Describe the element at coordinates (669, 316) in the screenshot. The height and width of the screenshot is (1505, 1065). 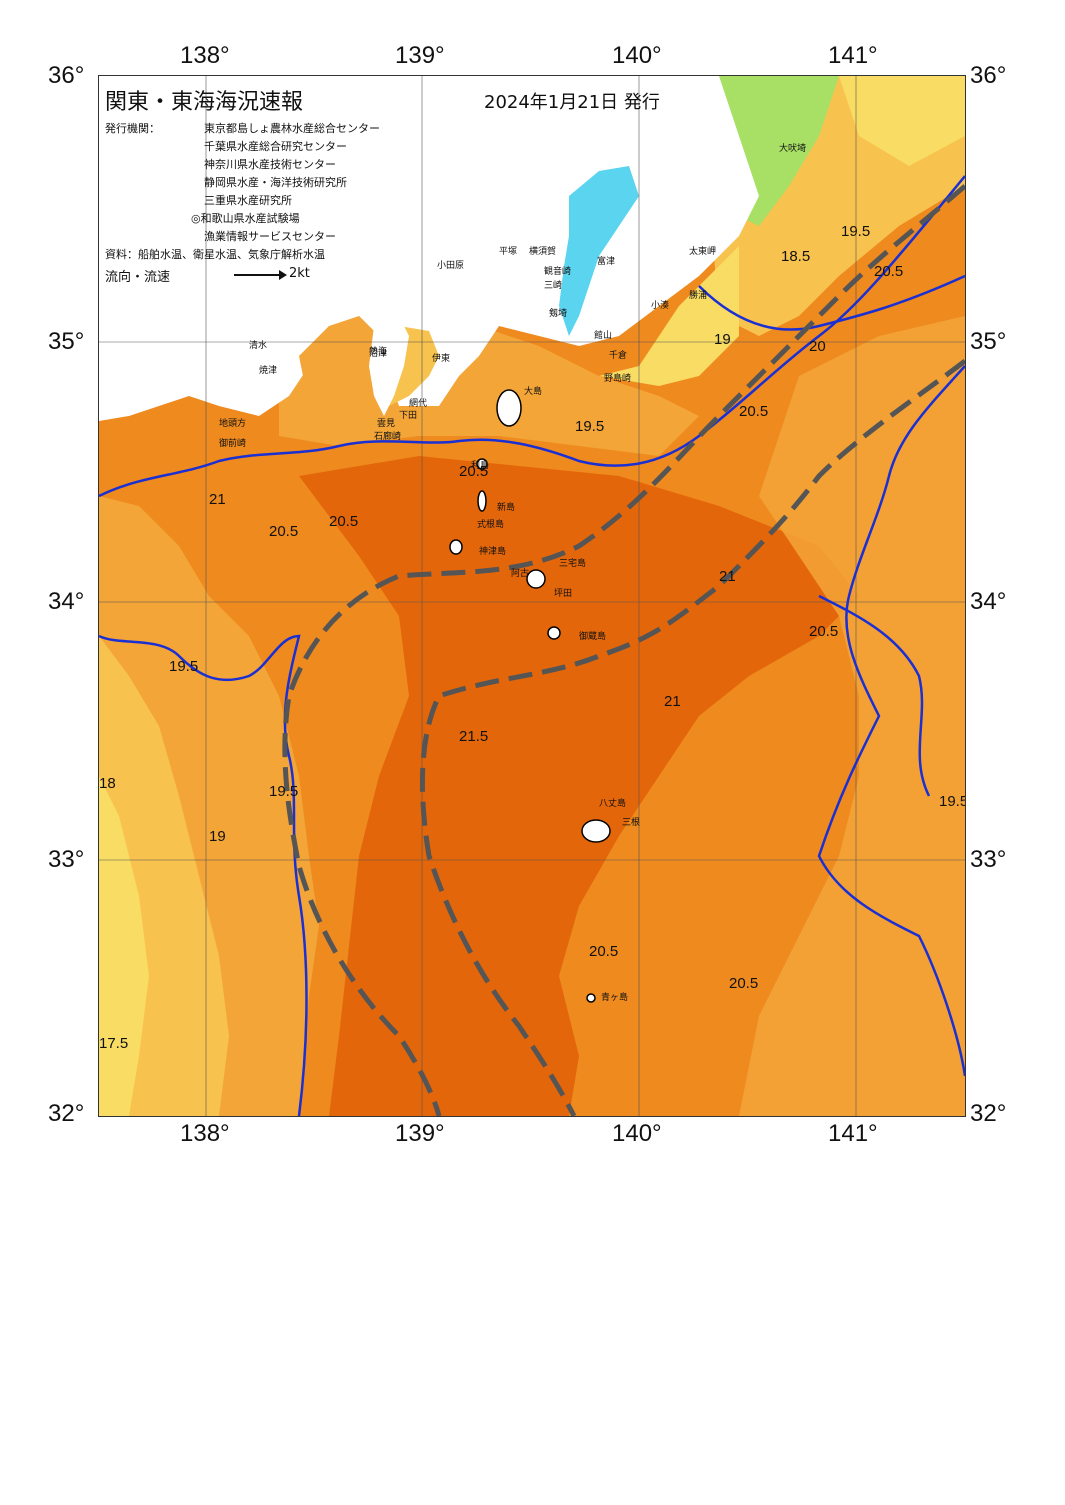
I see `boso-coast` at that location.